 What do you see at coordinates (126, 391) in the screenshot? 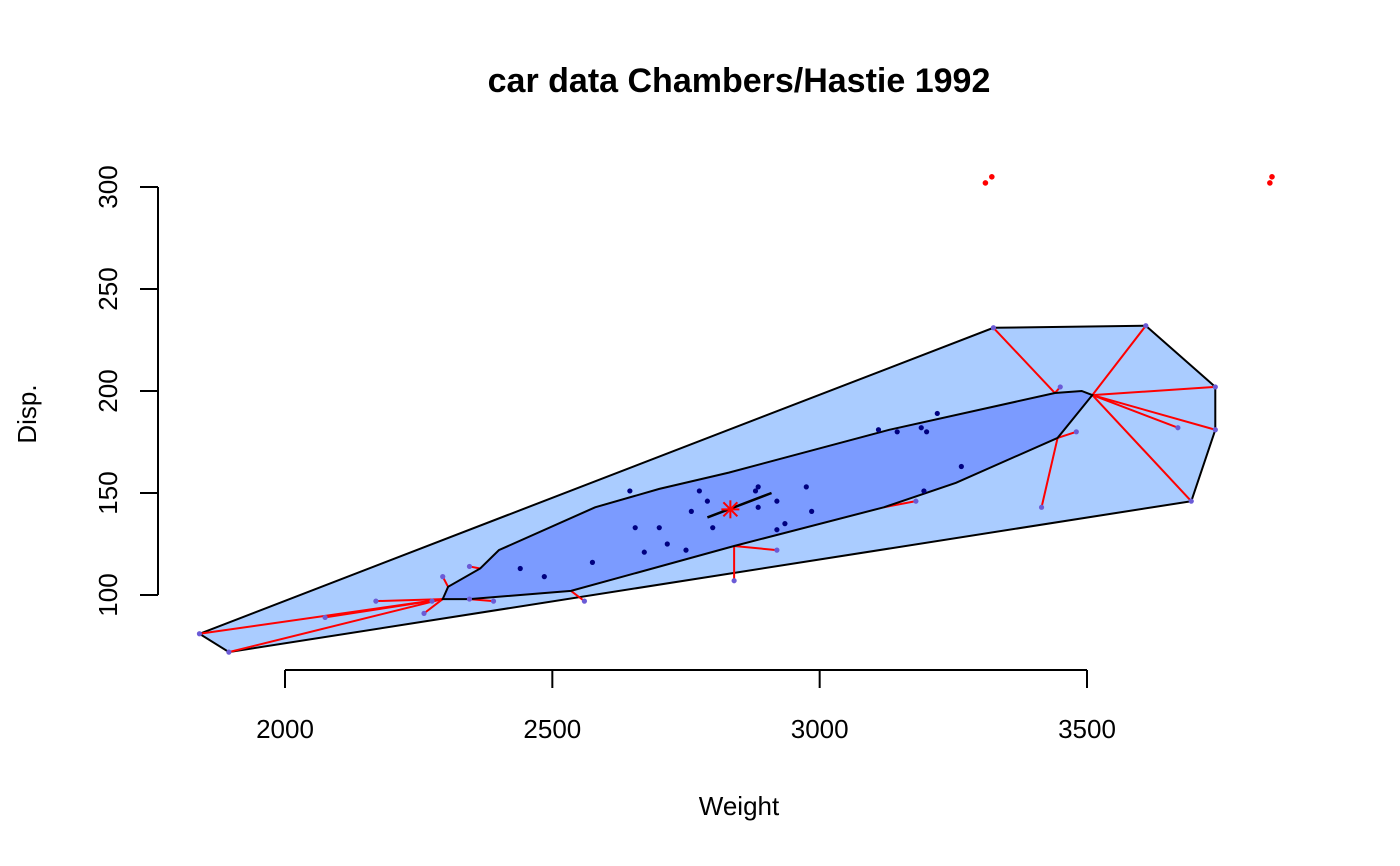
I see `y-axis: 100 150 200 250 300` at bounding box center [126, 391].